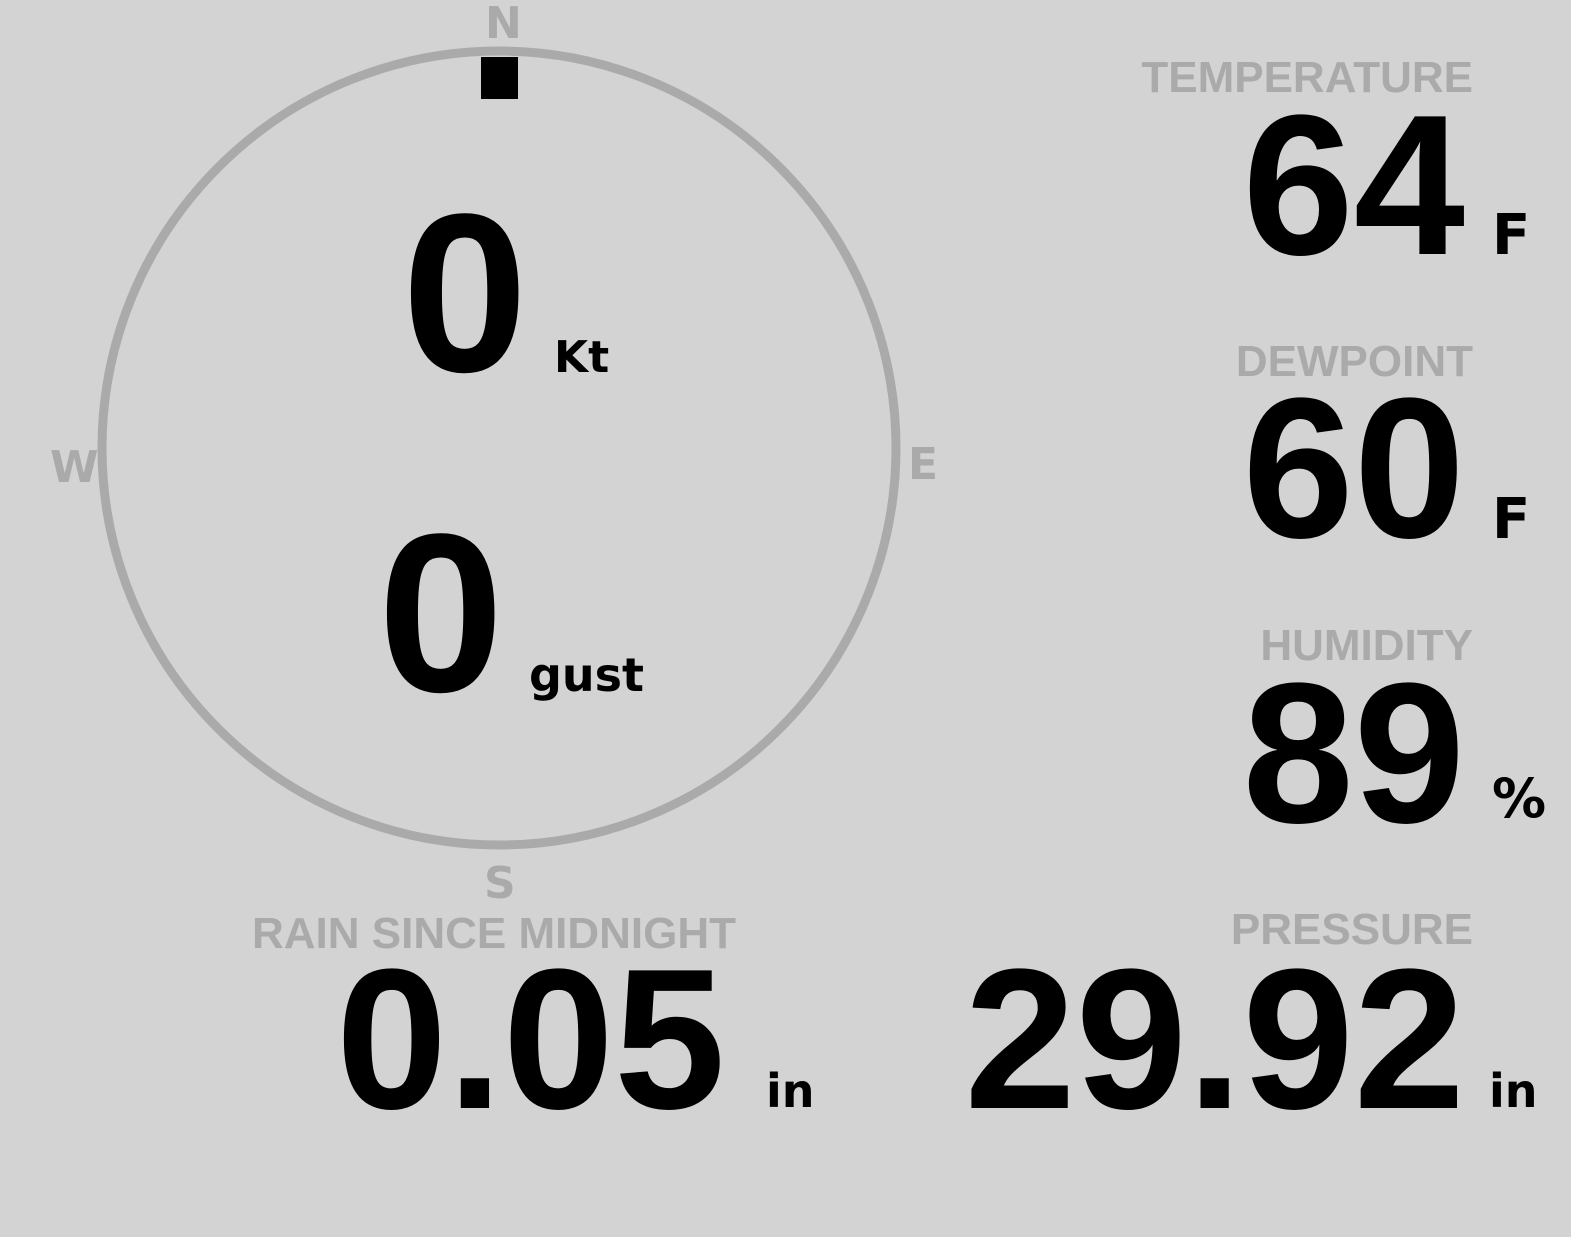 The height and width of the screenshot is (1237, 1571). Describe the element at coordinates (582, 357) in the screenshot. I see `wind-speed-unit: Kt` at that location.